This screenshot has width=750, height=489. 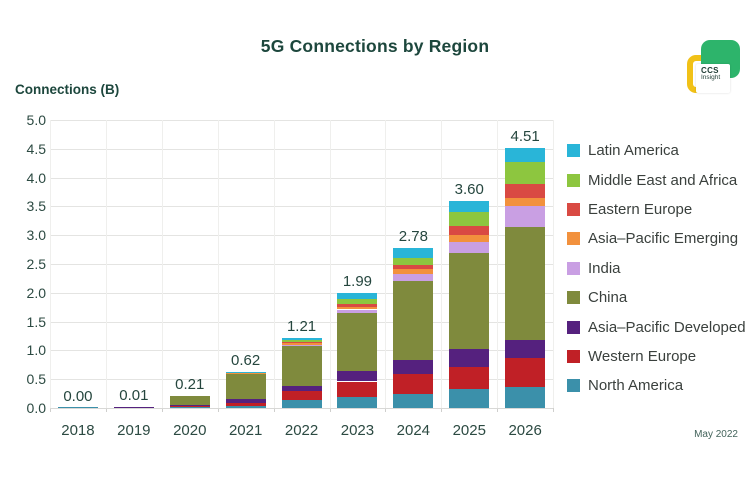 What do you see at coordinates (608, 298) in the screenshot?
I see `legend-label: China` at bounding box center [608, 298].